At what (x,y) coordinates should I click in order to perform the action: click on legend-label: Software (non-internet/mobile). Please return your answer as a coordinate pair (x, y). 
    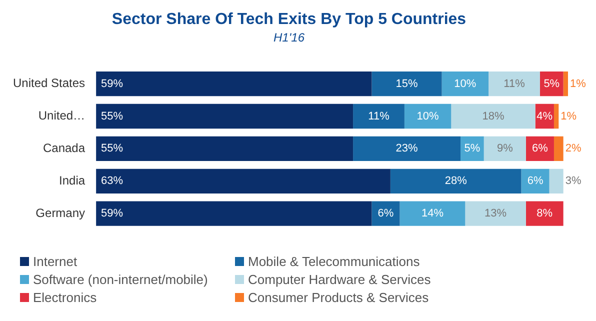
    Looking at the image, I should click on (120, 279).